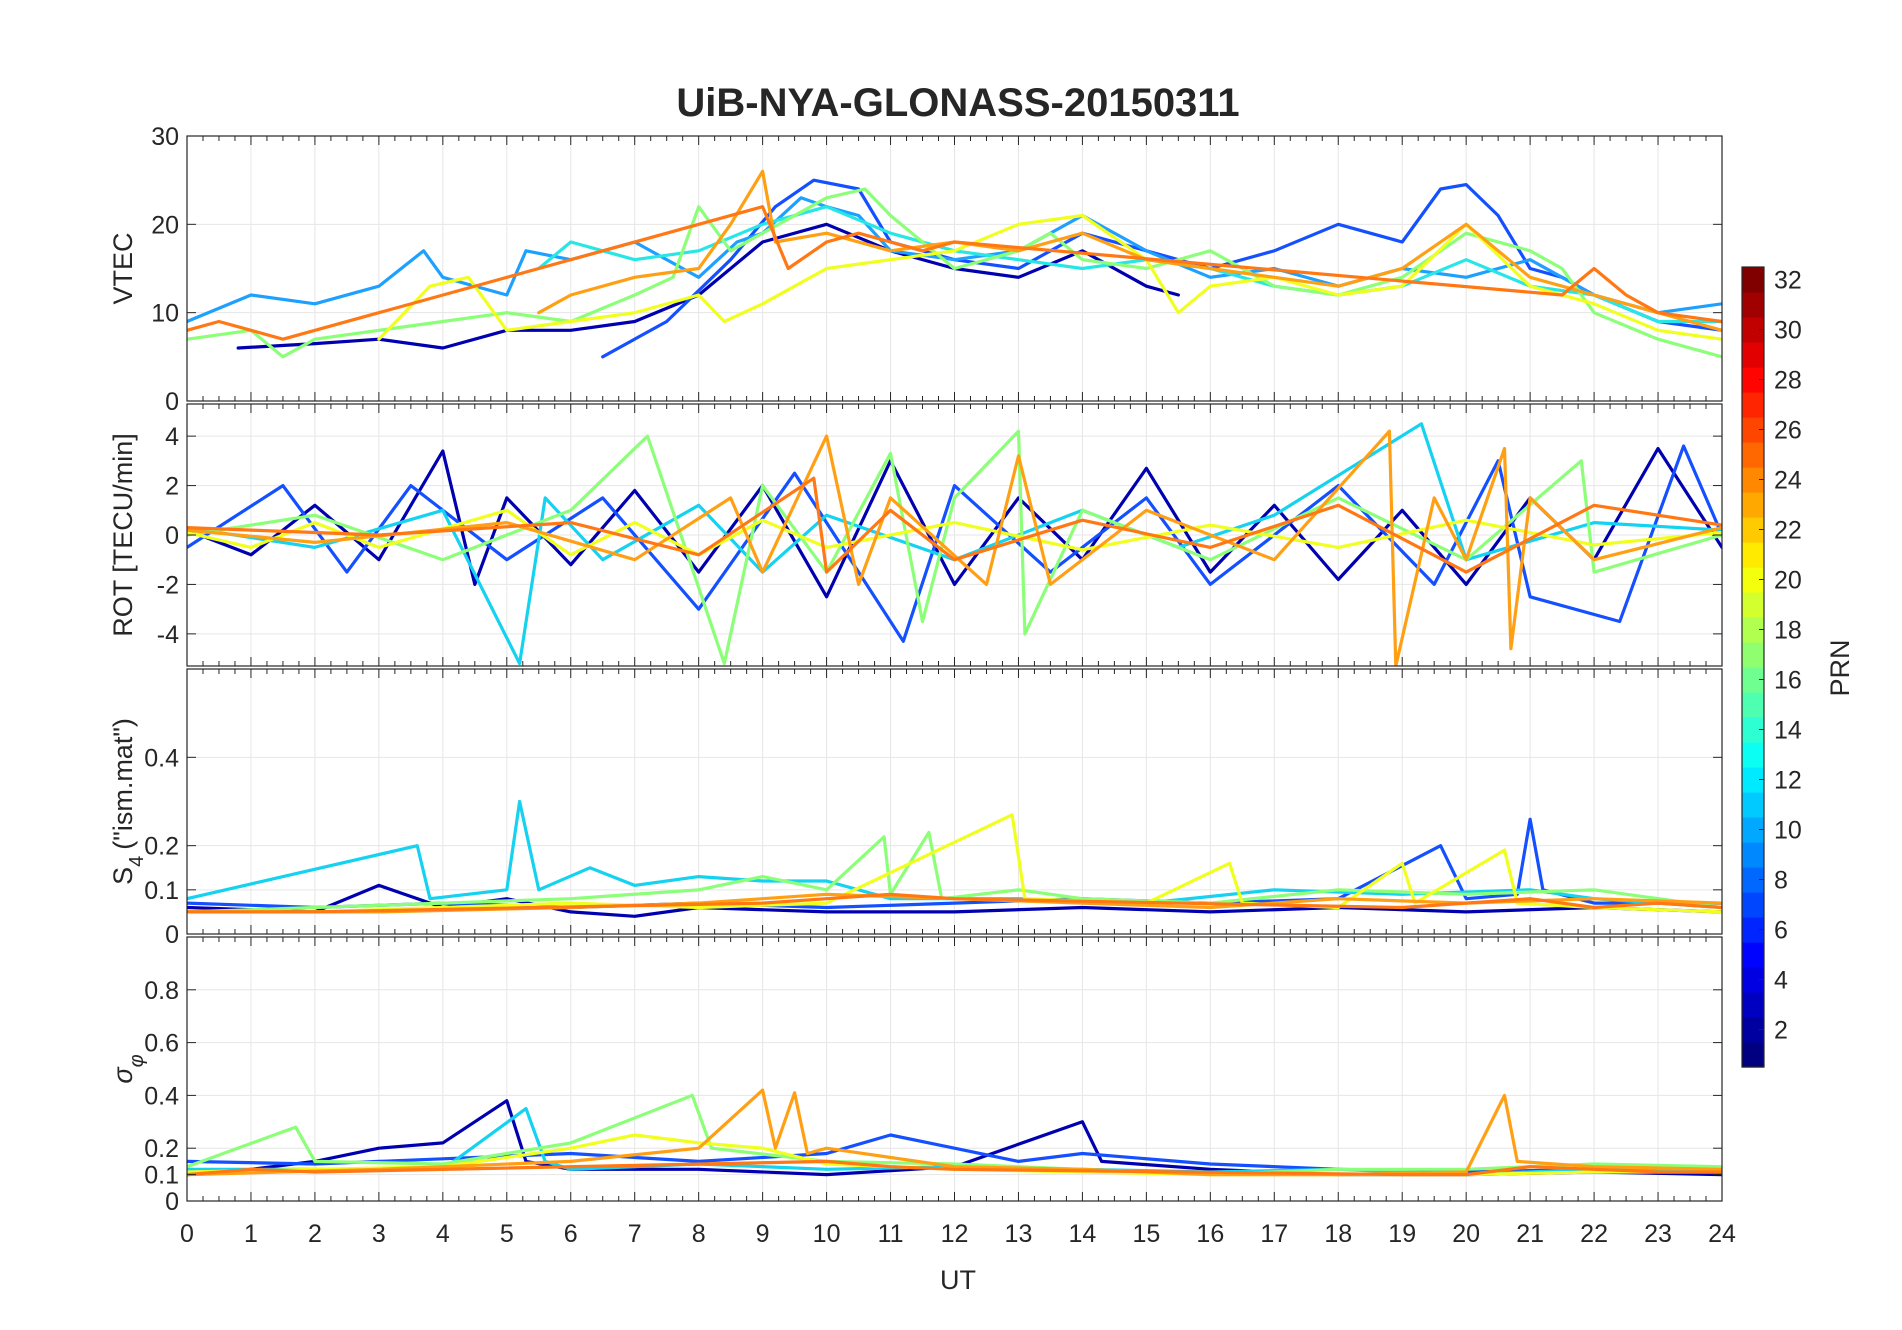 The height and width of the screenshot is (1330, 1902). I want to click on y-tick-label: 30, so click(165, 137).